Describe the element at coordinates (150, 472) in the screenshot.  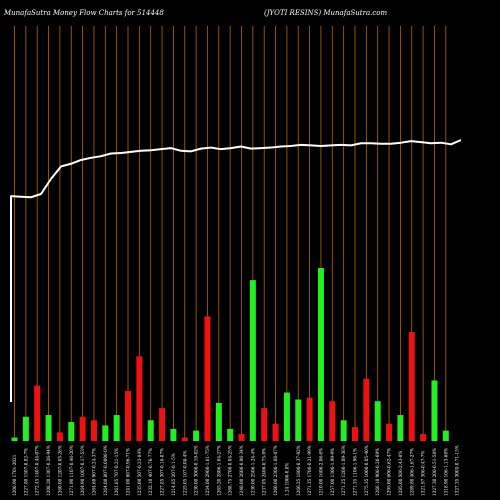
I see `x-tick-label: 1232.10 407-0.76-77%` at that location.